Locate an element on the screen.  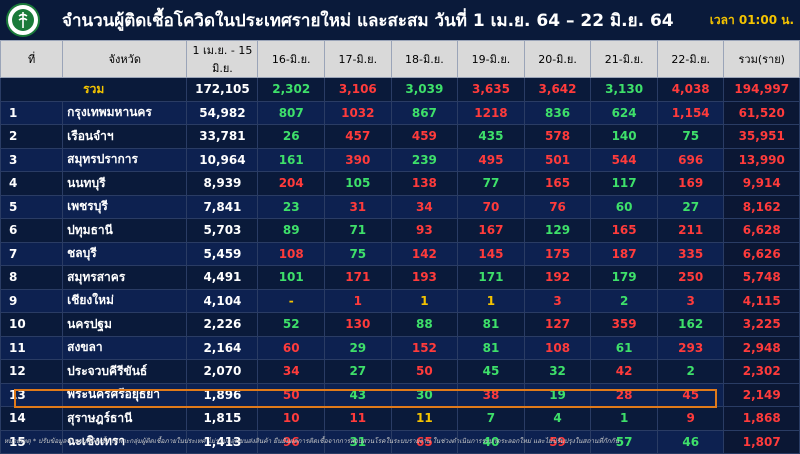
cumulative-cell: 4,104 is located at coordinates (222, 300).